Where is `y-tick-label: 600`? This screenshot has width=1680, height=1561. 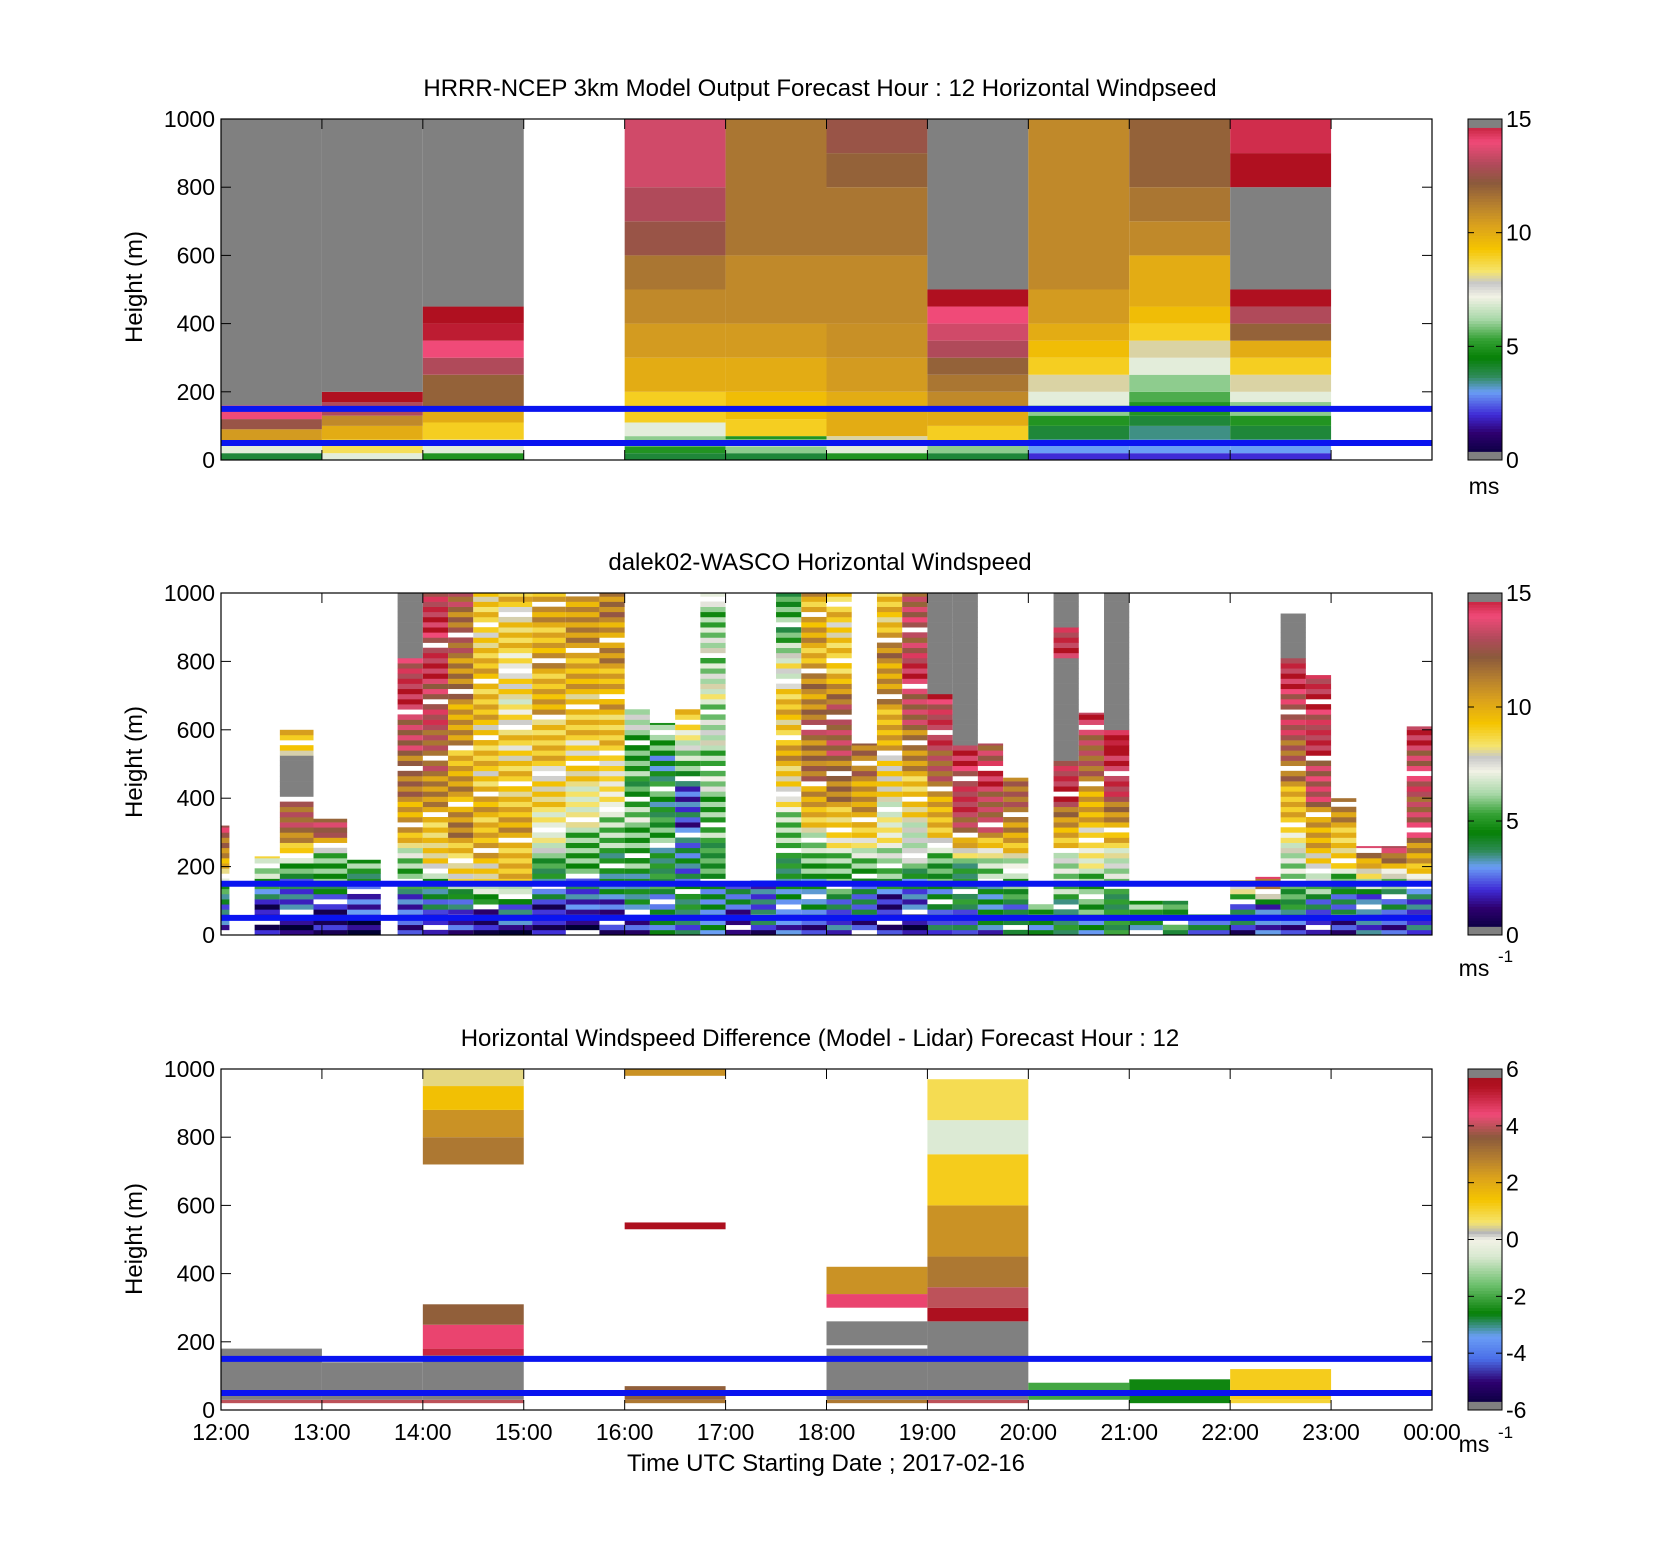 y-tick-label: 600 is located at coordinates (196, 255).